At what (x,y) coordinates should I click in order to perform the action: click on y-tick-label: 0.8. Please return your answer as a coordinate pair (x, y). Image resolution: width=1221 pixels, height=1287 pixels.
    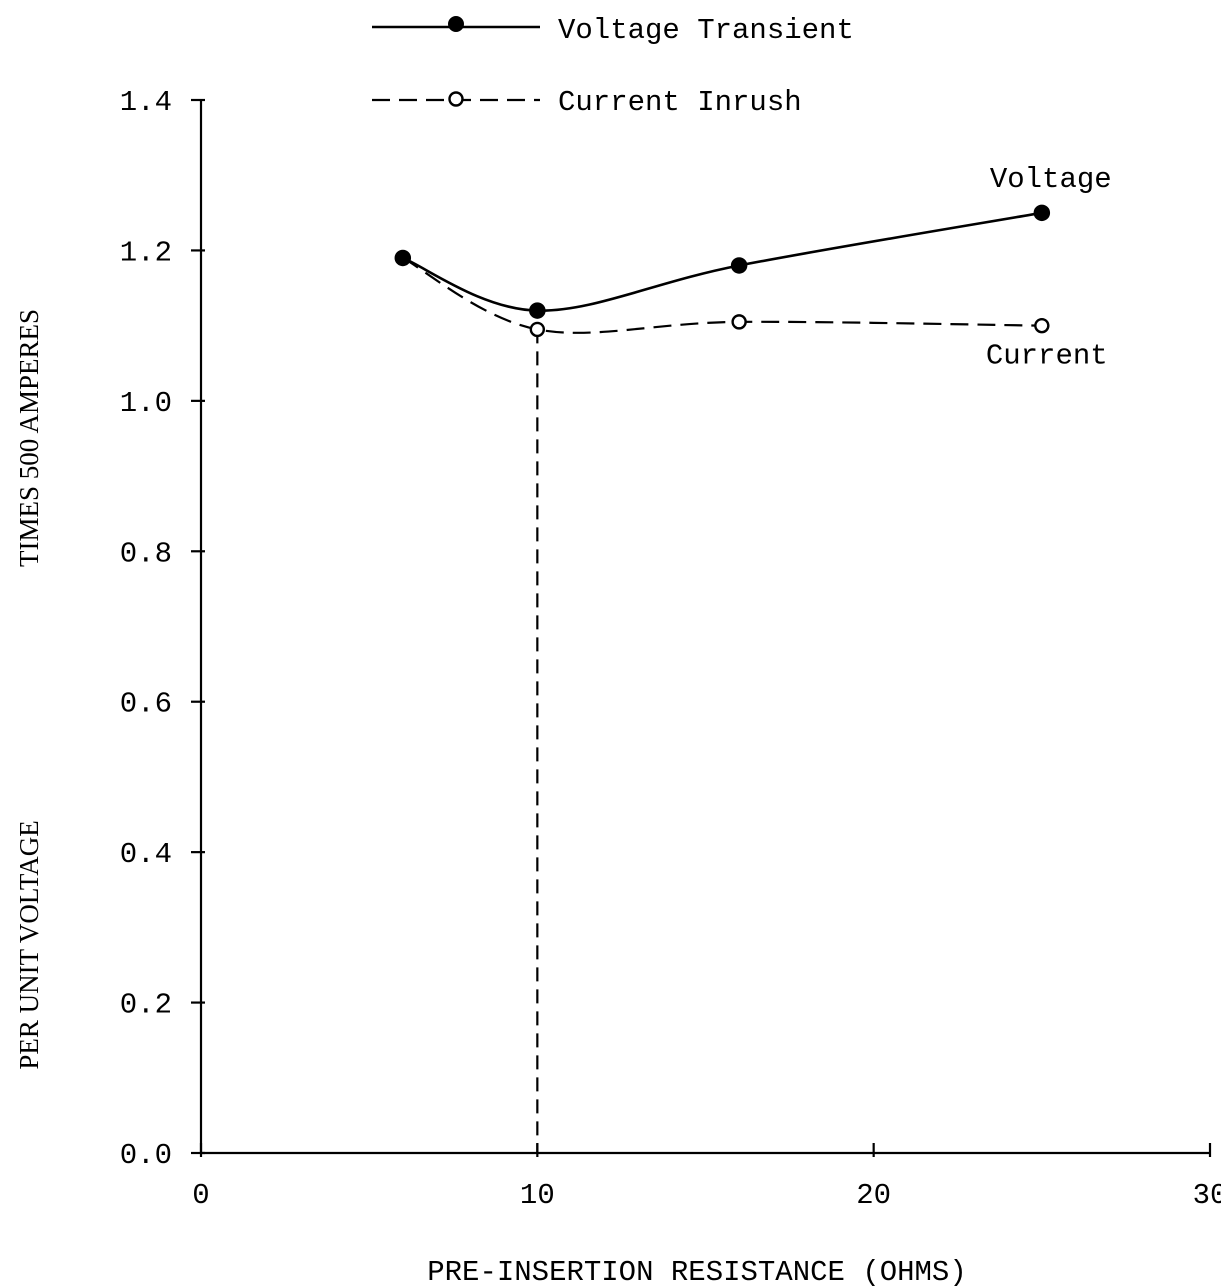
    Looking at the image, I should click on (146, 553).